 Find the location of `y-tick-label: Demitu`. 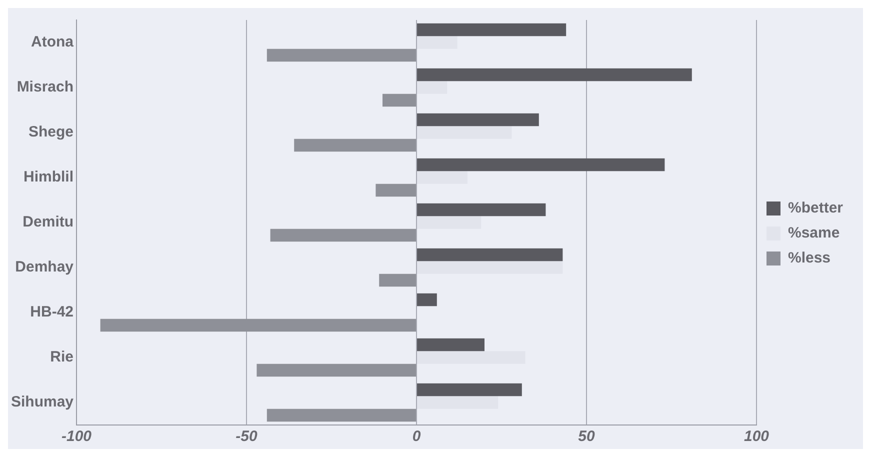

y-tick-label: Demitu is located at coordinates (48, 222).